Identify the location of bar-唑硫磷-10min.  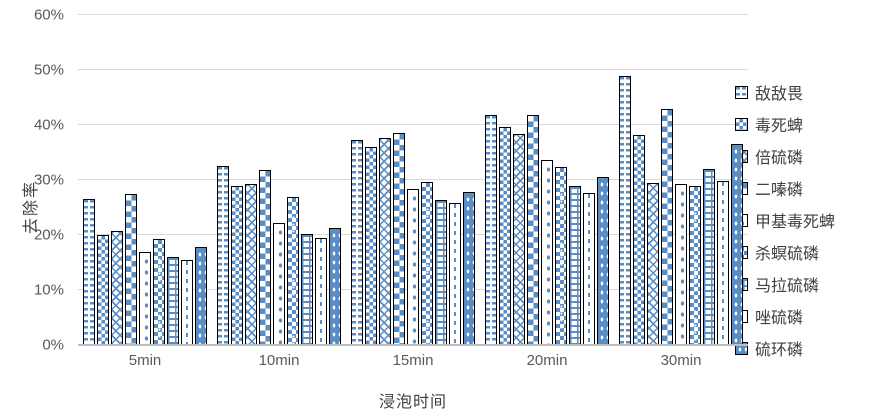
(321, 291).